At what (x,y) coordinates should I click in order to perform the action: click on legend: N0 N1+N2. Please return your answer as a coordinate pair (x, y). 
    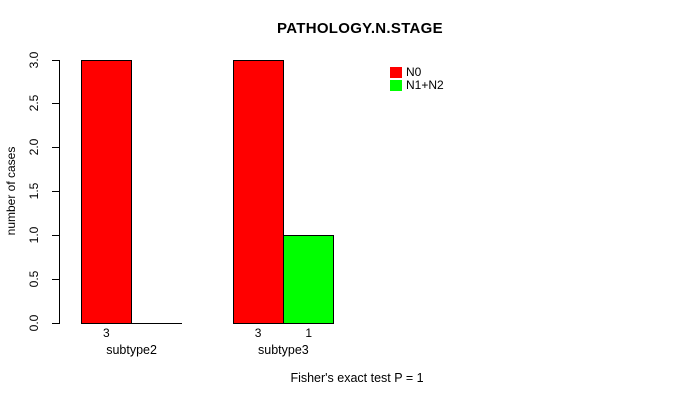
    Looking at the image, I should click on (417, 79).